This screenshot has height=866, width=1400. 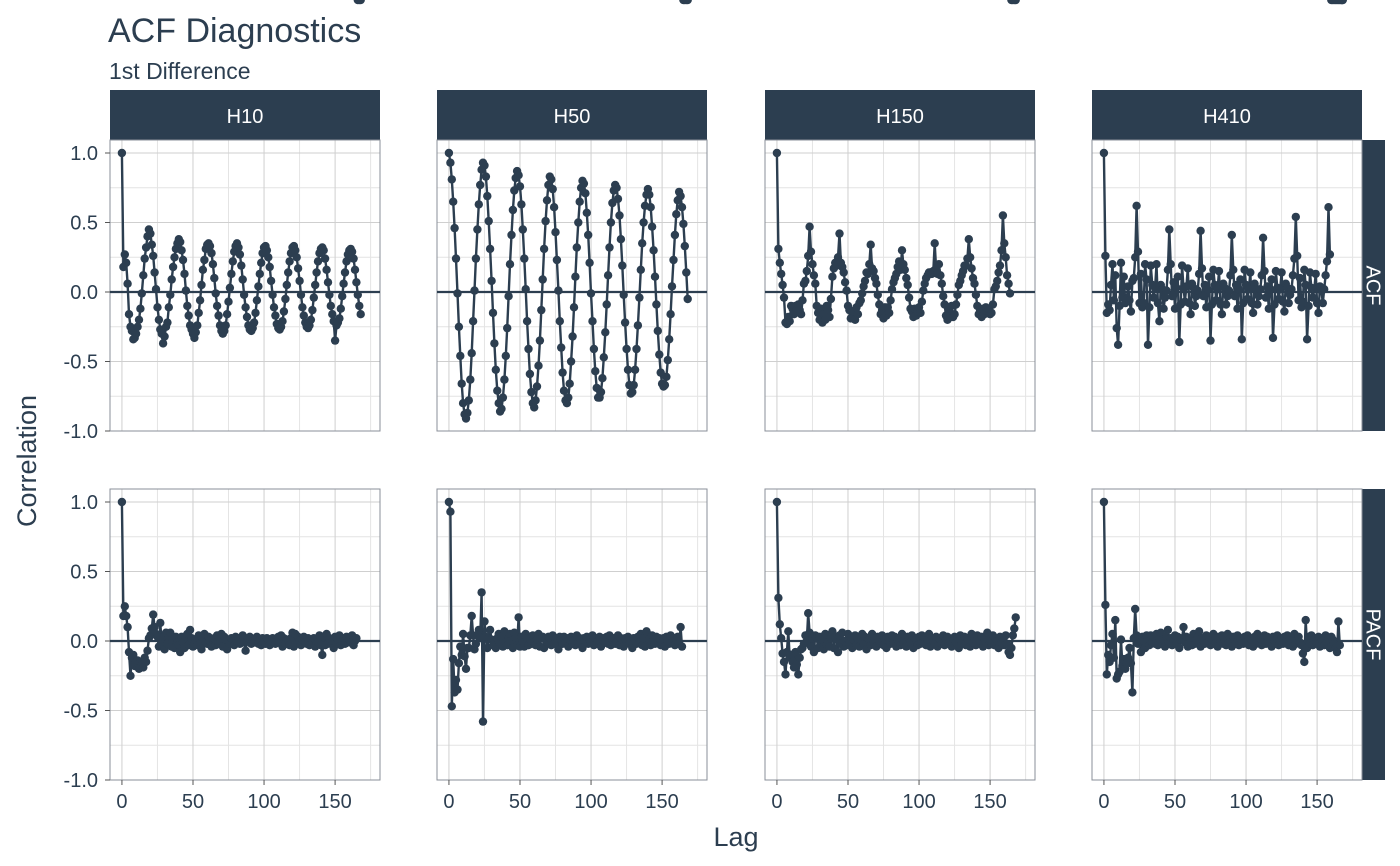 I want to click on series-acf-h410, so click(x=1223, y=174).